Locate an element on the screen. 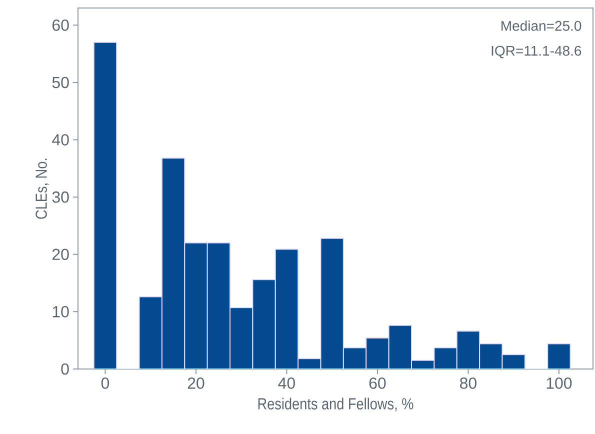 The width and height of the screenshot is (595, 434). annotation: IQR=11.1-48.6 is located at coordinates (537, 52).